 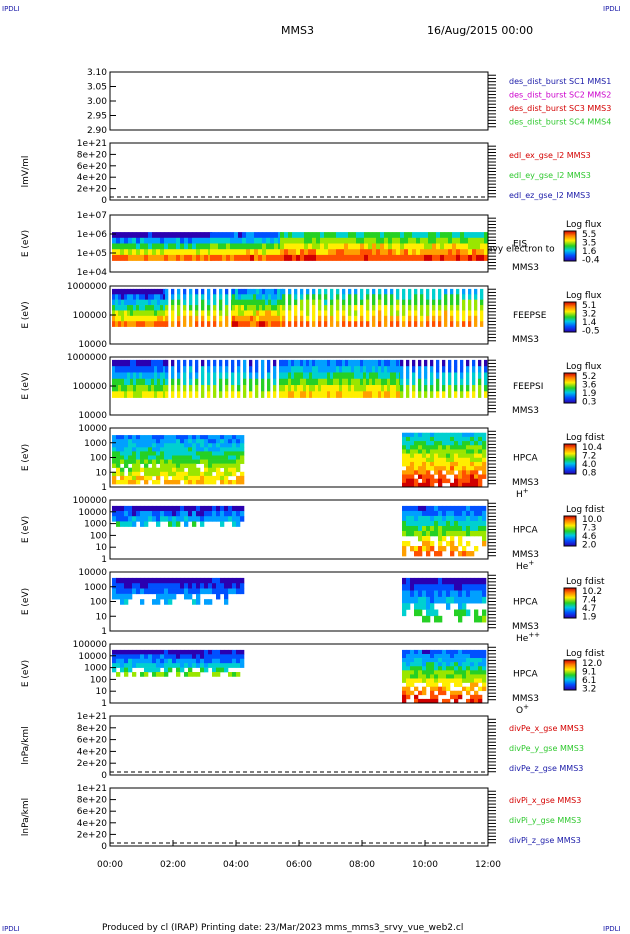 What do you see at coordinates (521, 250) in the screenshot?
I see `overlay-text: avy electron to` at bounding box center [521, 250].